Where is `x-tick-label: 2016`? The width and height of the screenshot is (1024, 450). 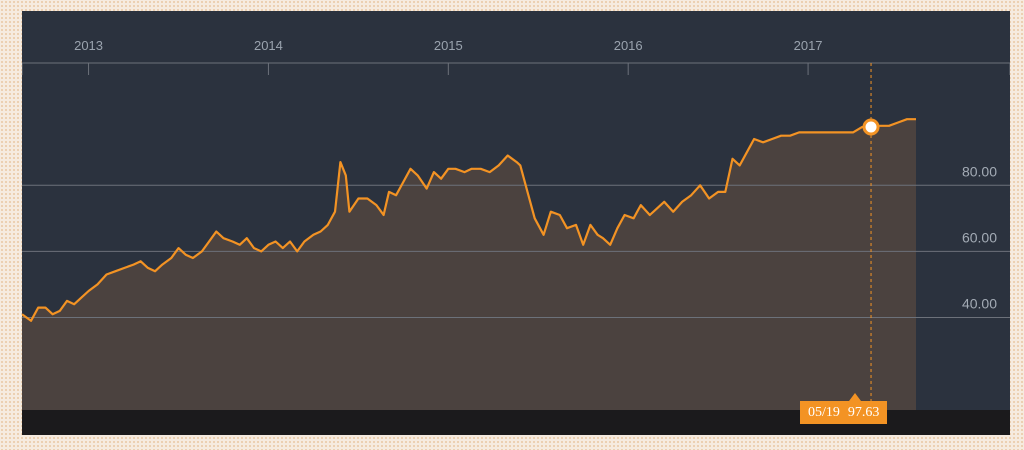
x-tick-label: 2016 is located at coordinates (628, 45).